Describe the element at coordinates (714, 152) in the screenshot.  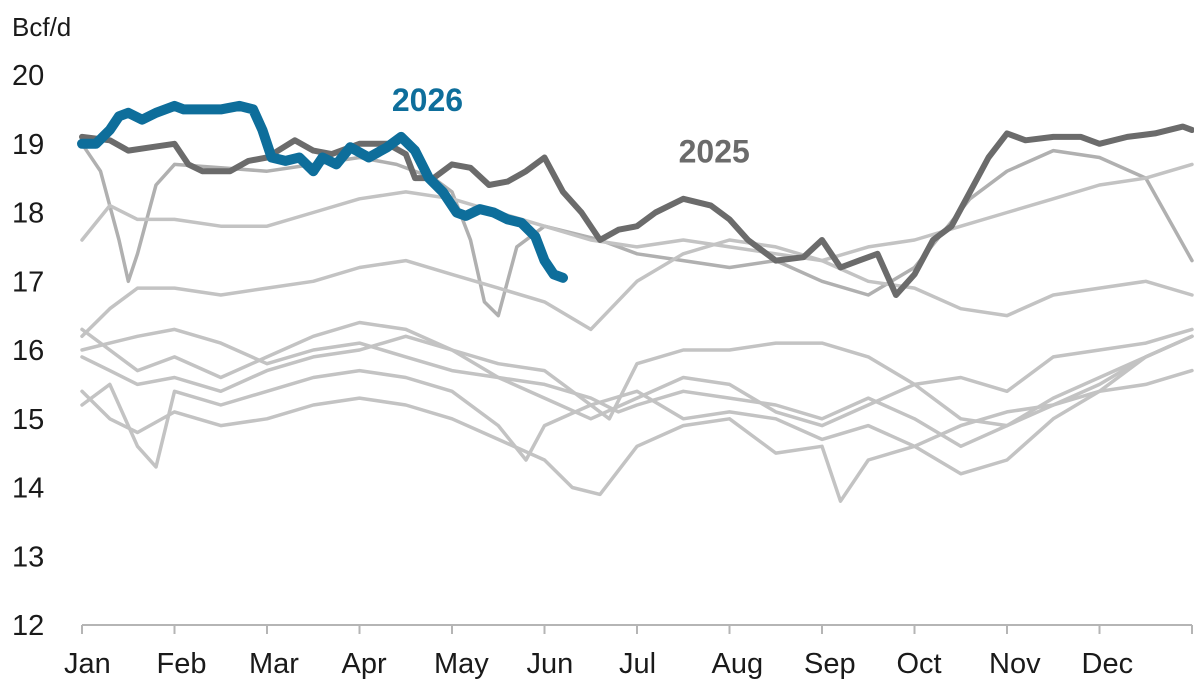
I see `series-label-2025: 2025` at that location.